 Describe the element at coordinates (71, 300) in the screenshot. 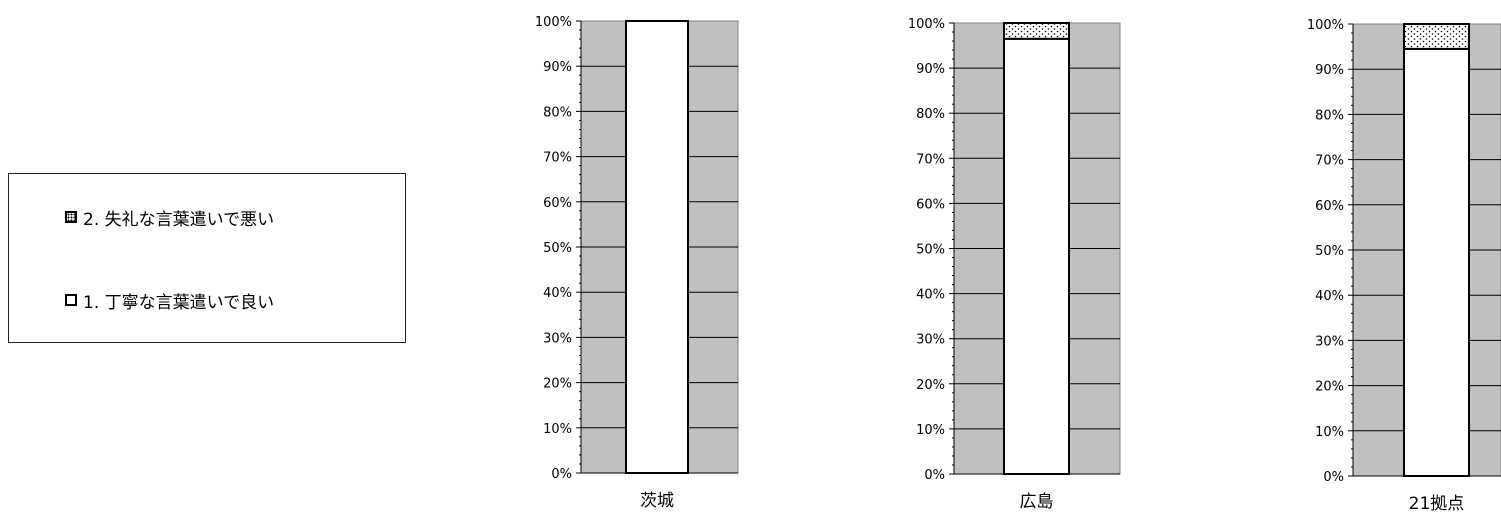

I see `white-swatch-icon` at that location.